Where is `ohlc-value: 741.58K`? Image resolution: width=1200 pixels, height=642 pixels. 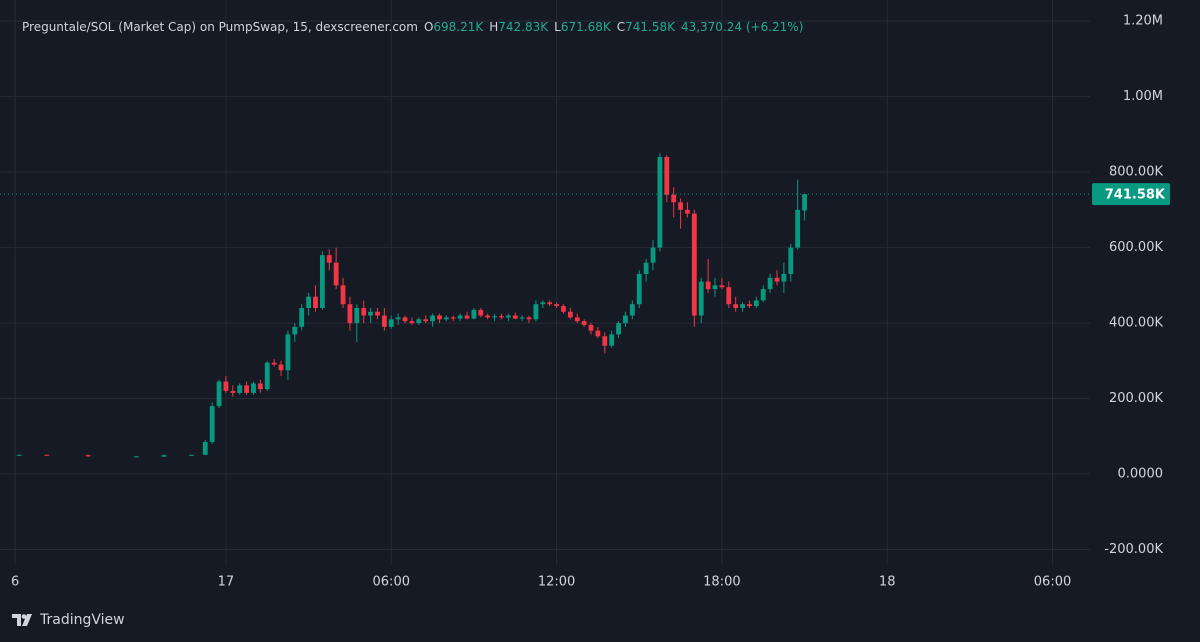 ohlc-value: 741.58K is located at coordinates (650, 27).